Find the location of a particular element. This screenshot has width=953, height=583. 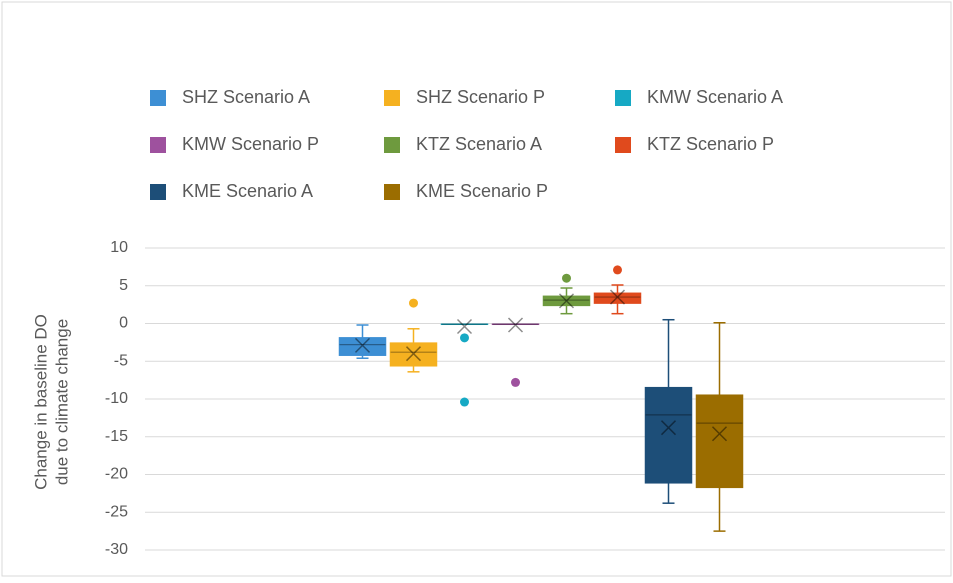

y-tick-label: -30 is located at coordinates (116, 549).